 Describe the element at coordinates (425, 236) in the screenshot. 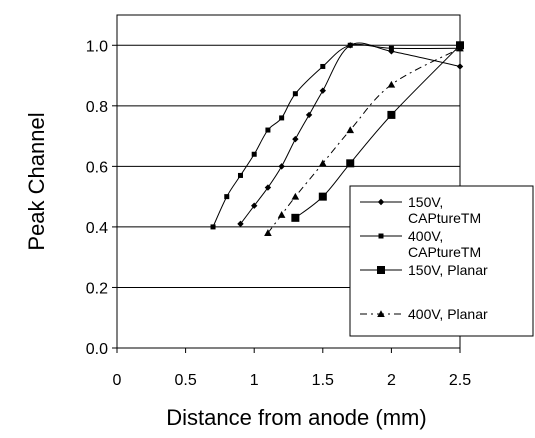

I see `legend-label: 400V,` at that location.